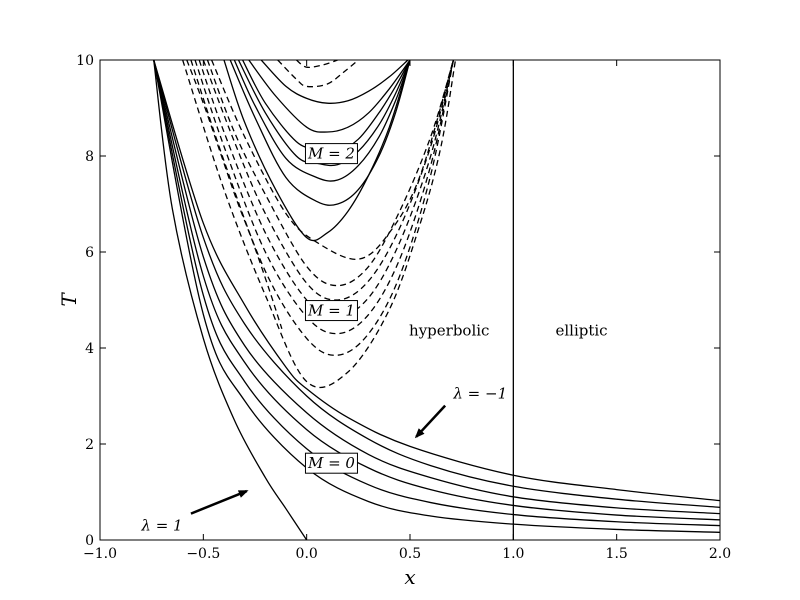 This screenshot has width=800, height=600. What do you see at coordinates (203, 554) in the screenshot?
I see `x-tick-label-1: −0.5` at bounding box center [203, 554].